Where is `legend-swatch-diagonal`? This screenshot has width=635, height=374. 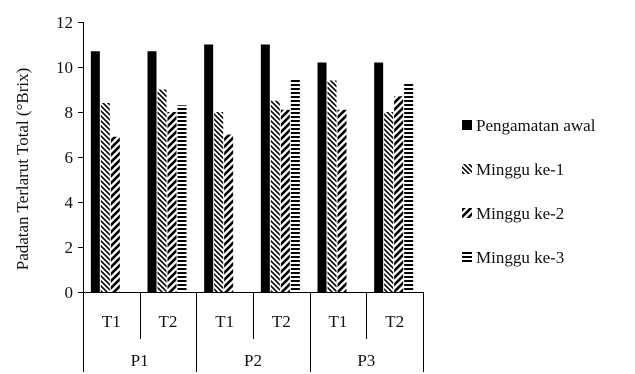 legend-swatch-diagonal is located at coordinates (467, 213).